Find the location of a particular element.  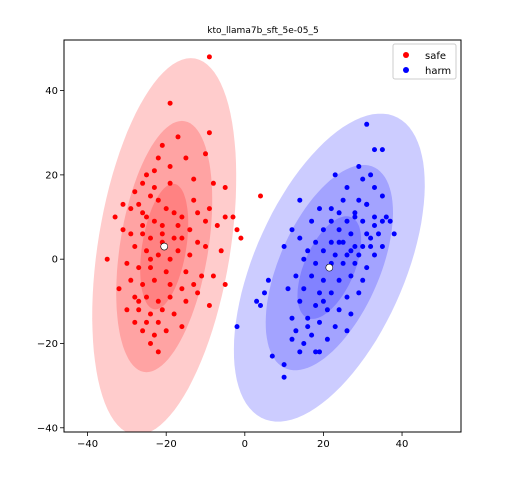

safe-mean-marker is located at coordinates (164, 246).